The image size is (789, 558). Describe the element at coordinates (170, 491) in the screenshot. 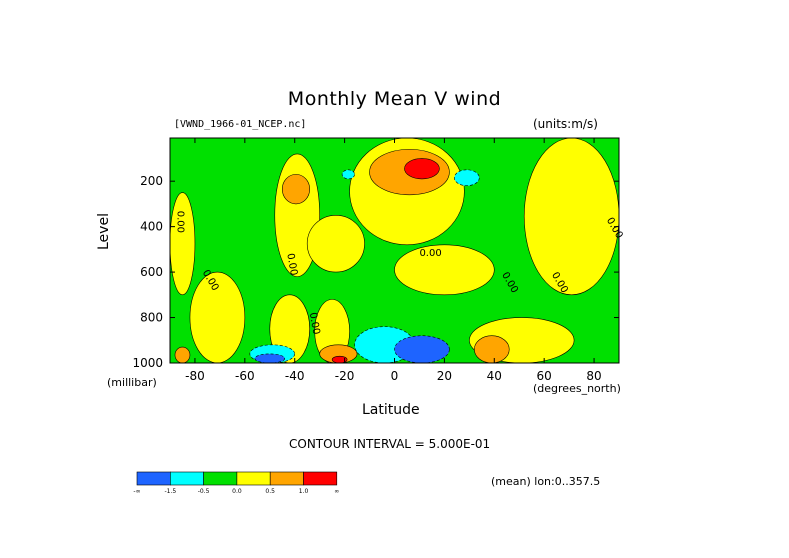

I see `colorbar-label: -1.5` at that location.